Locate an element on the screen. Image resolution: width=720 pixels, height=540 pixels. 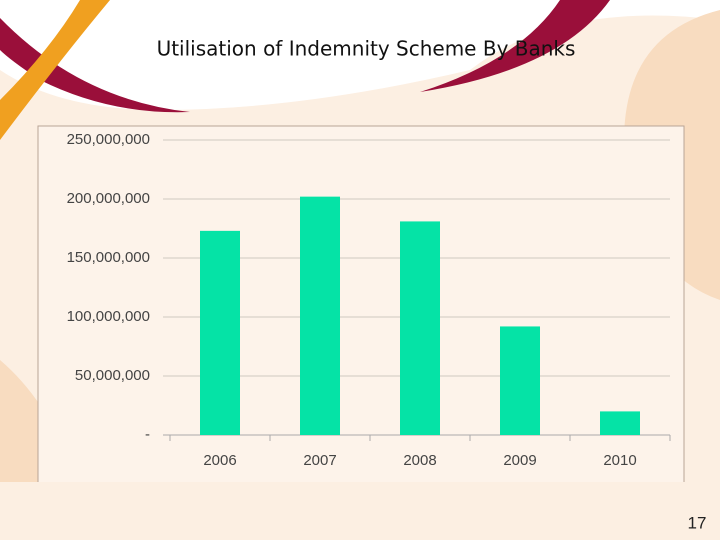
y-tick-label: 200,000,000 is located at coordinates (108, 198).